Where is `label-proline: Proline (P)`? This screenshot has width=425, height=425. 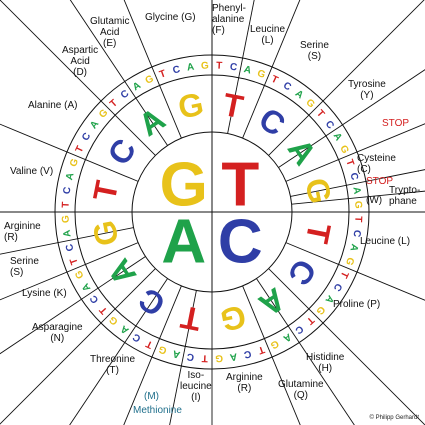
label-proline: Proline (P) is located at coordinates (357, 304).